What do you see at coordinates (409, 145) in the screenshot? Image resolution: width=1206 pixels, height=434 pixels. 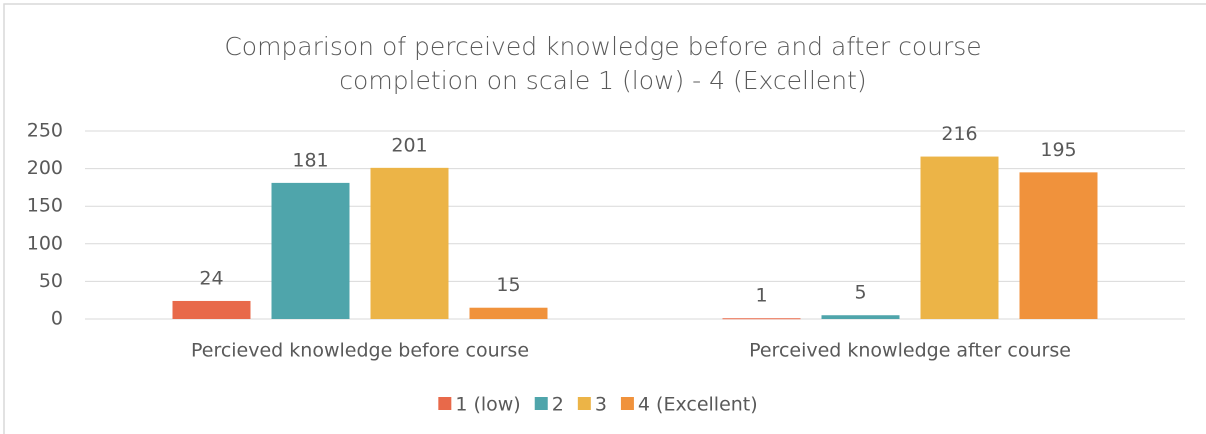 I see `data-label: 201` at bounding box center [409, 145].